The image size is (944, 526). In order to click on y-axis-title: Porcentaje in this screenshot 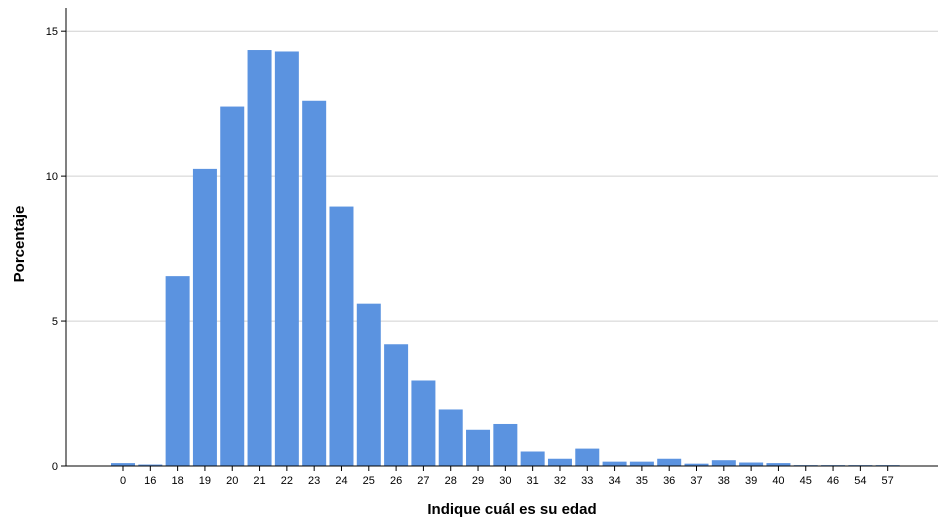, I will do `click(19, 244)`.